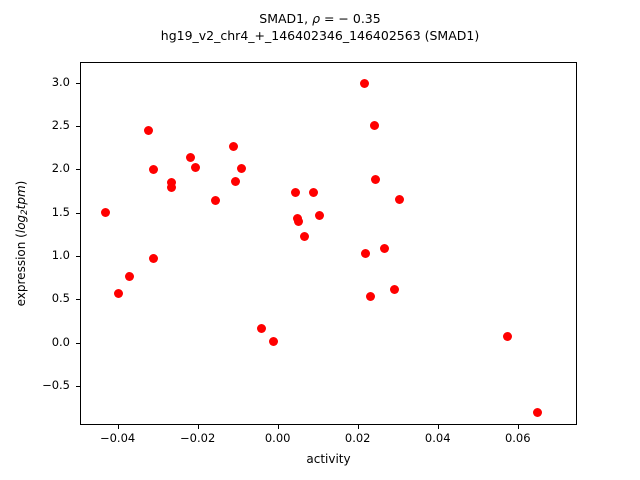 The image size is (640, 480). I want to click on x-tick-label: −0.04, so click(117, 438).